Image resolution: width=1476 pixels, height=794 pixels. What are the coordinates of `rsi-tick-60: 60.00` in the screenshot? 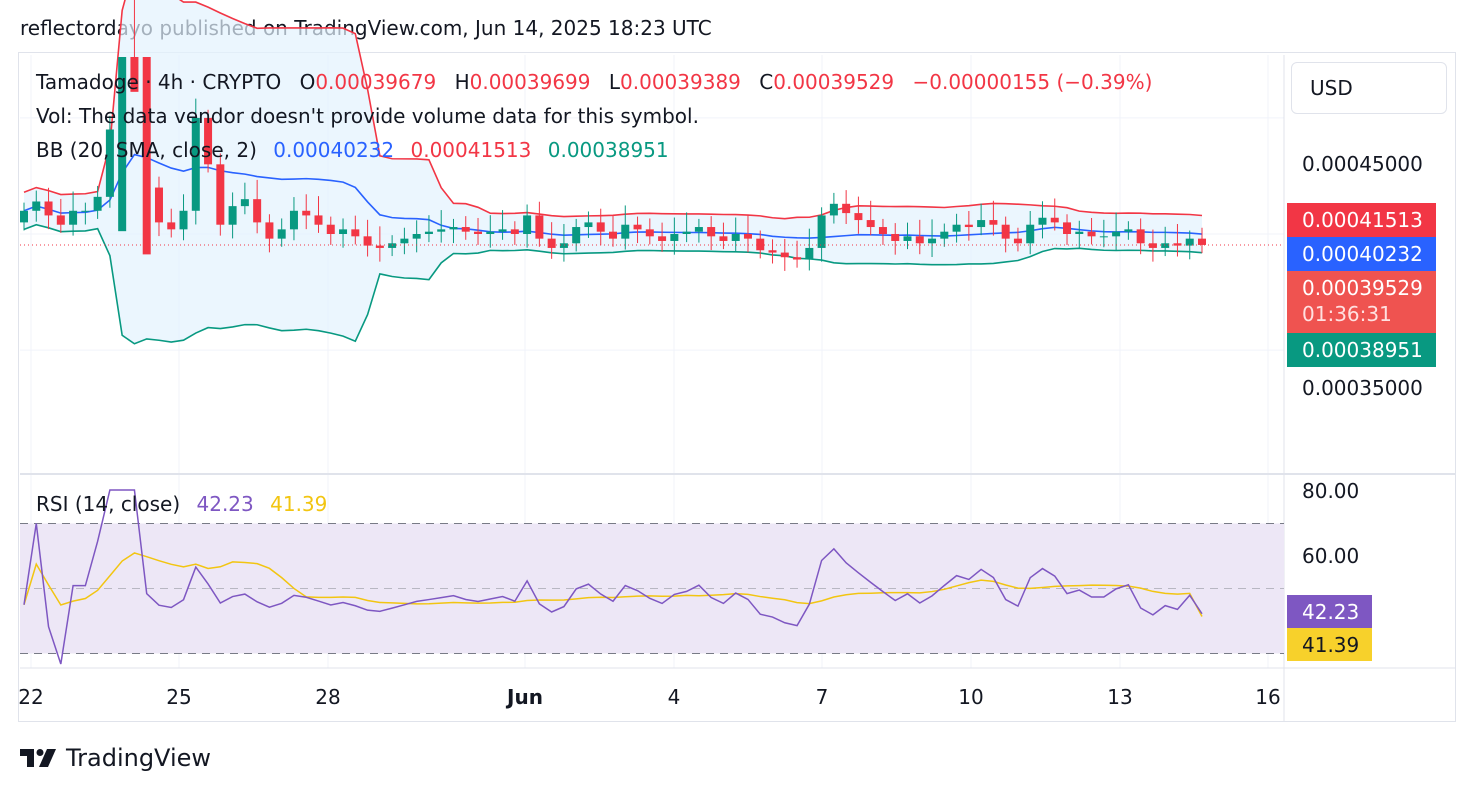 It's located at (1331, 556).